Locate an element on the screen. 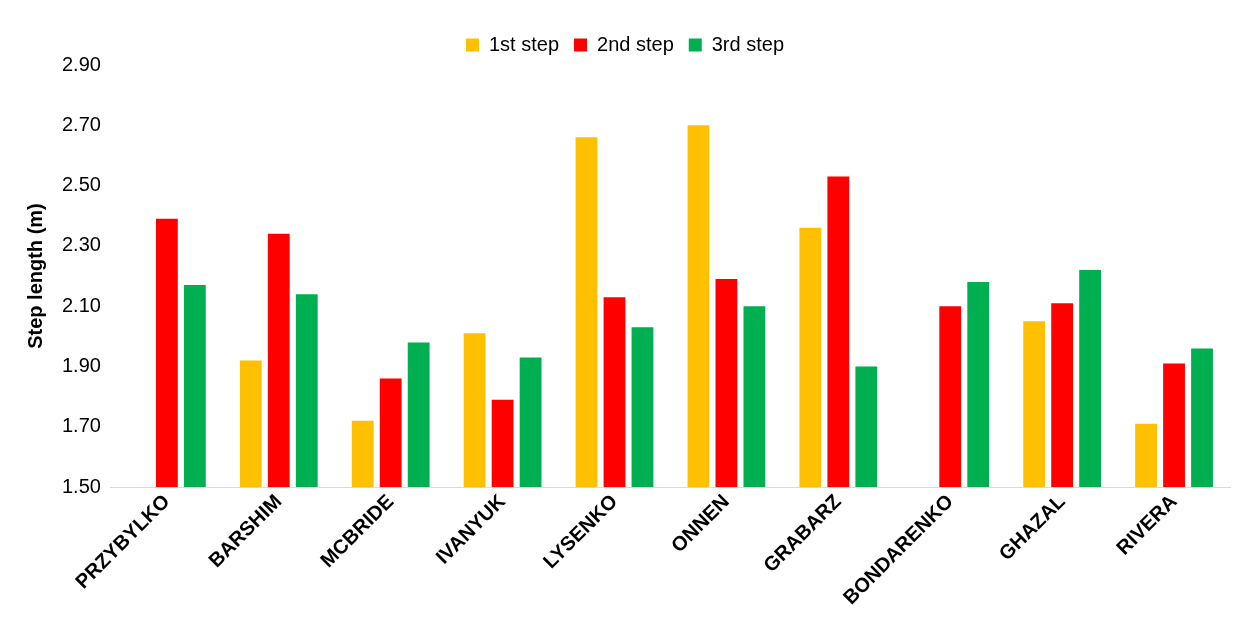 Image resolution: width=1250 pixels, height=623 pixels. y-tick-label: 2.50 is located at coordinates (81, 184).